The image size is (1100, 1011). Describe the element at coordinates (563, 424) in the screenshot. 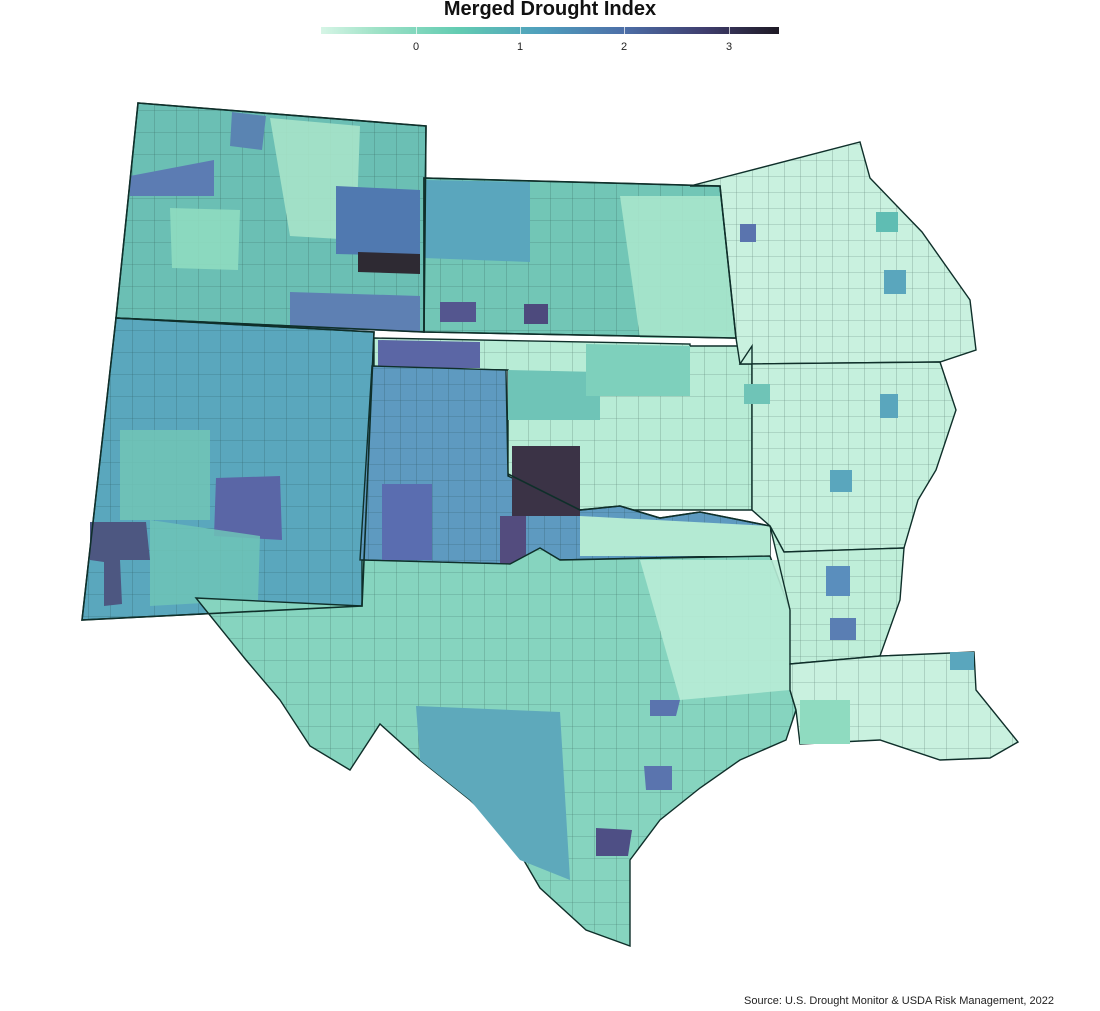

I see `state-kansas` at that location.